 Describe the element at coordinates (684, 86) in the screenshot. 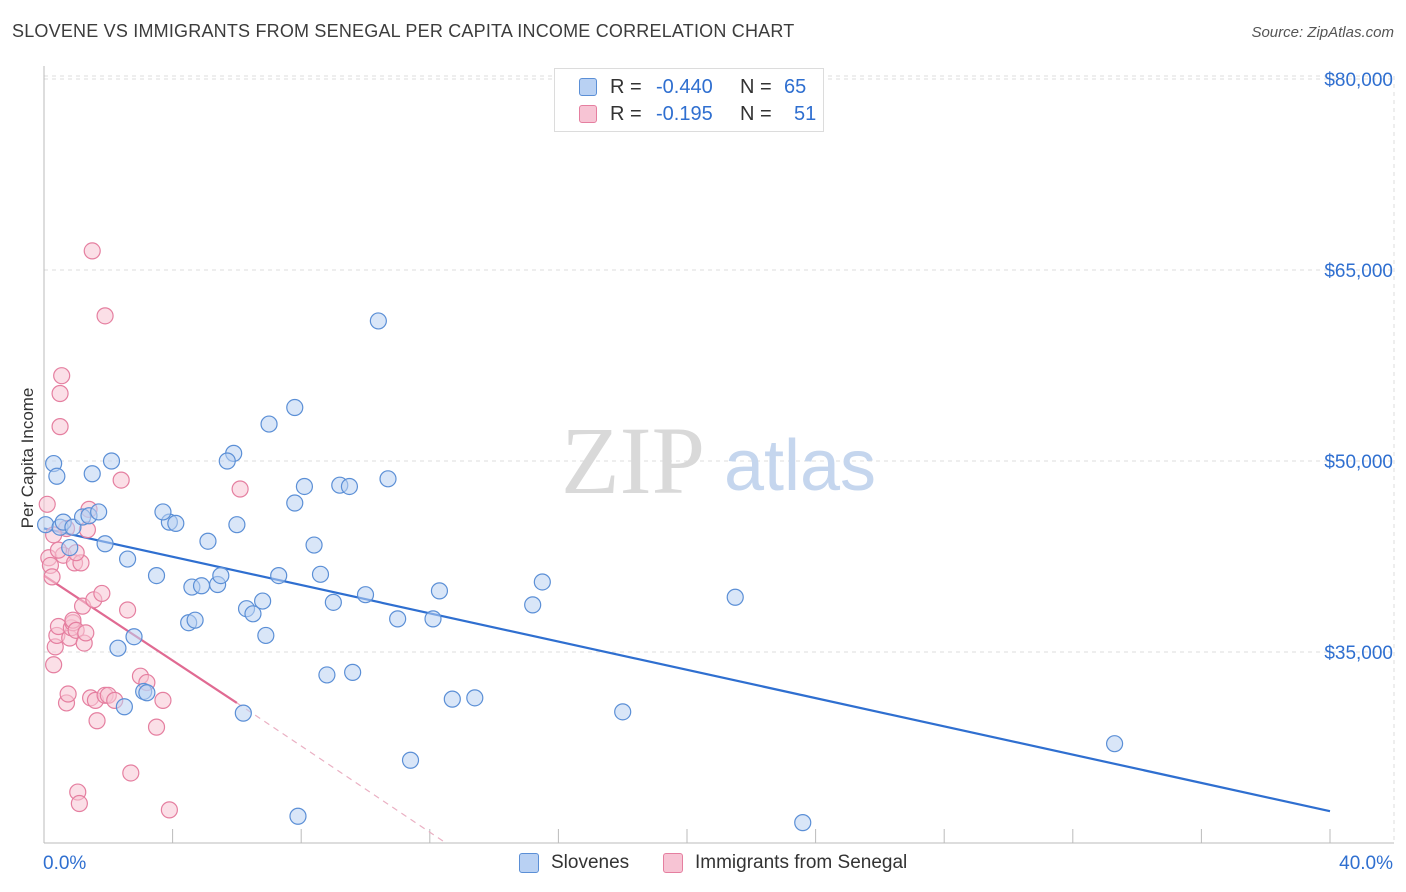

I see `legend-r-value: -0.440` at that location.